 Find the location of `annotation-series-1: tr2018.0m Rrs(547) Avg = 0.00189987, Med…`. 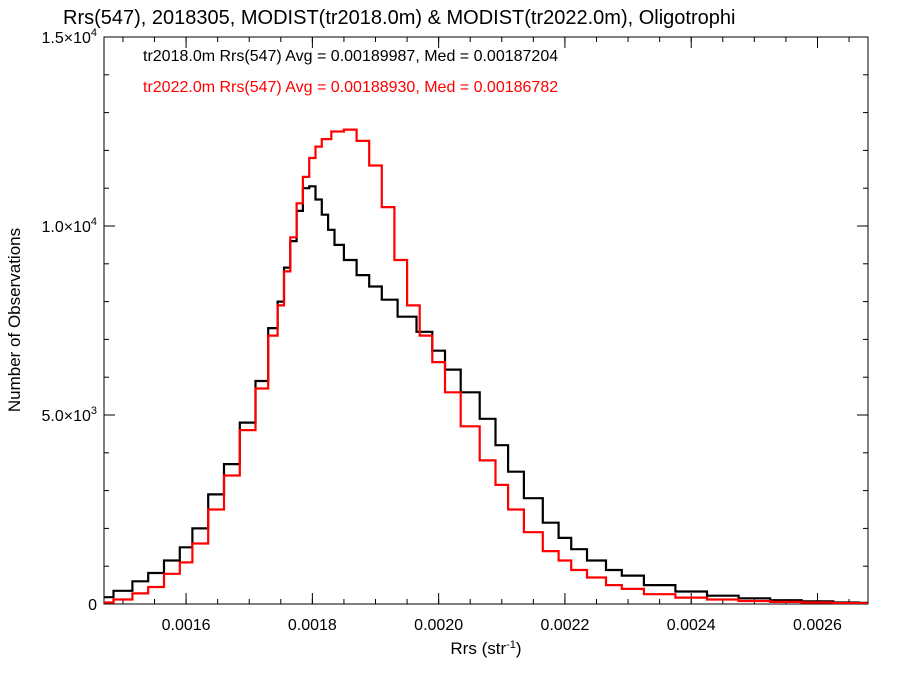

annotation-series-1: tr2018.0m Rrs(547) Avg = 0.00189987, Med… is located at coordinates (350, 56).